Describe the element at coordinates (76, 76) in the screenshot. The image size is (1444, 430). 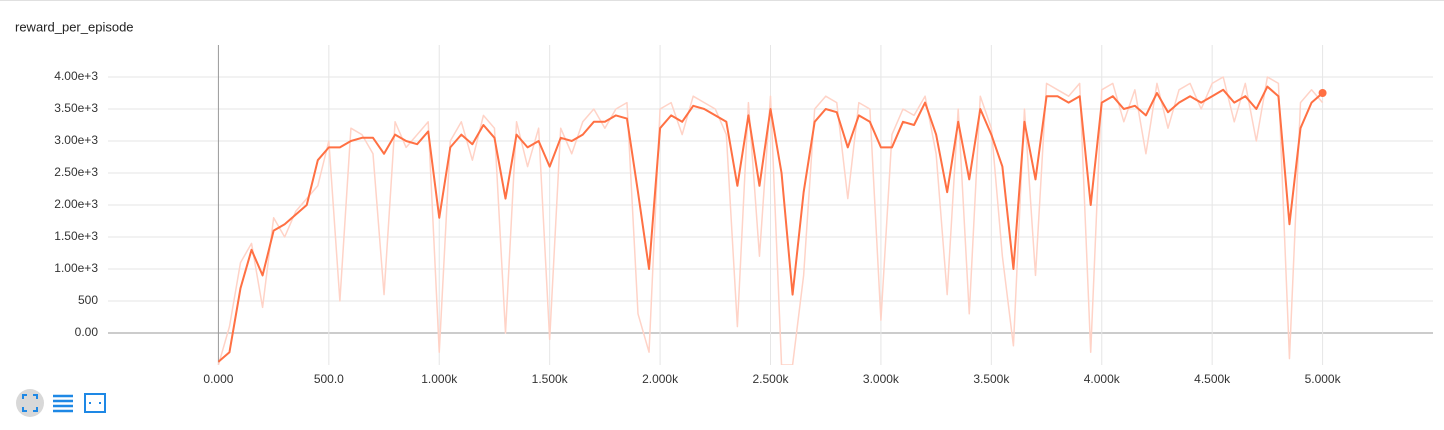
I see `y-tick-label: 4.00e+3` at that location.